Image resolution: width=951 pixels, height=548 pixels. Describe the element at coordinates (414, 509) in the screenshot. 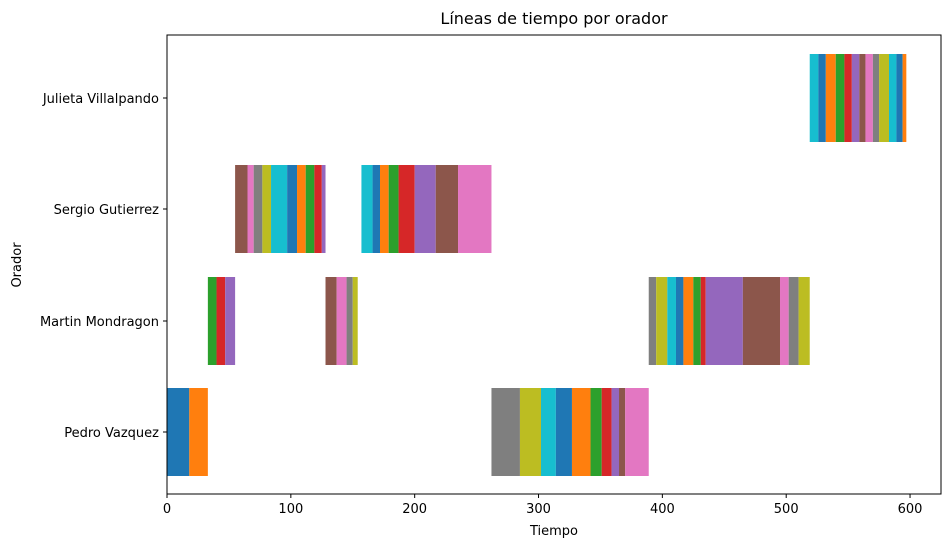

I see `x-tick-label: 200` at that location.